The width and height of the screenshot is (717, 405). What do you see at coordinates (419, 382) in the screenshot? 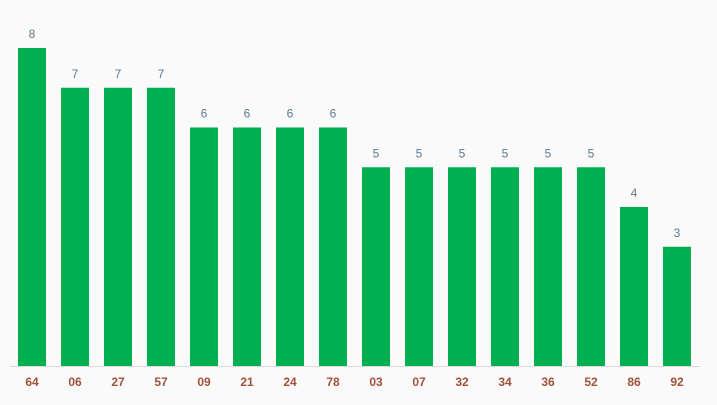
I see `x-tick-label: 07` at bounding box center [419, 382].